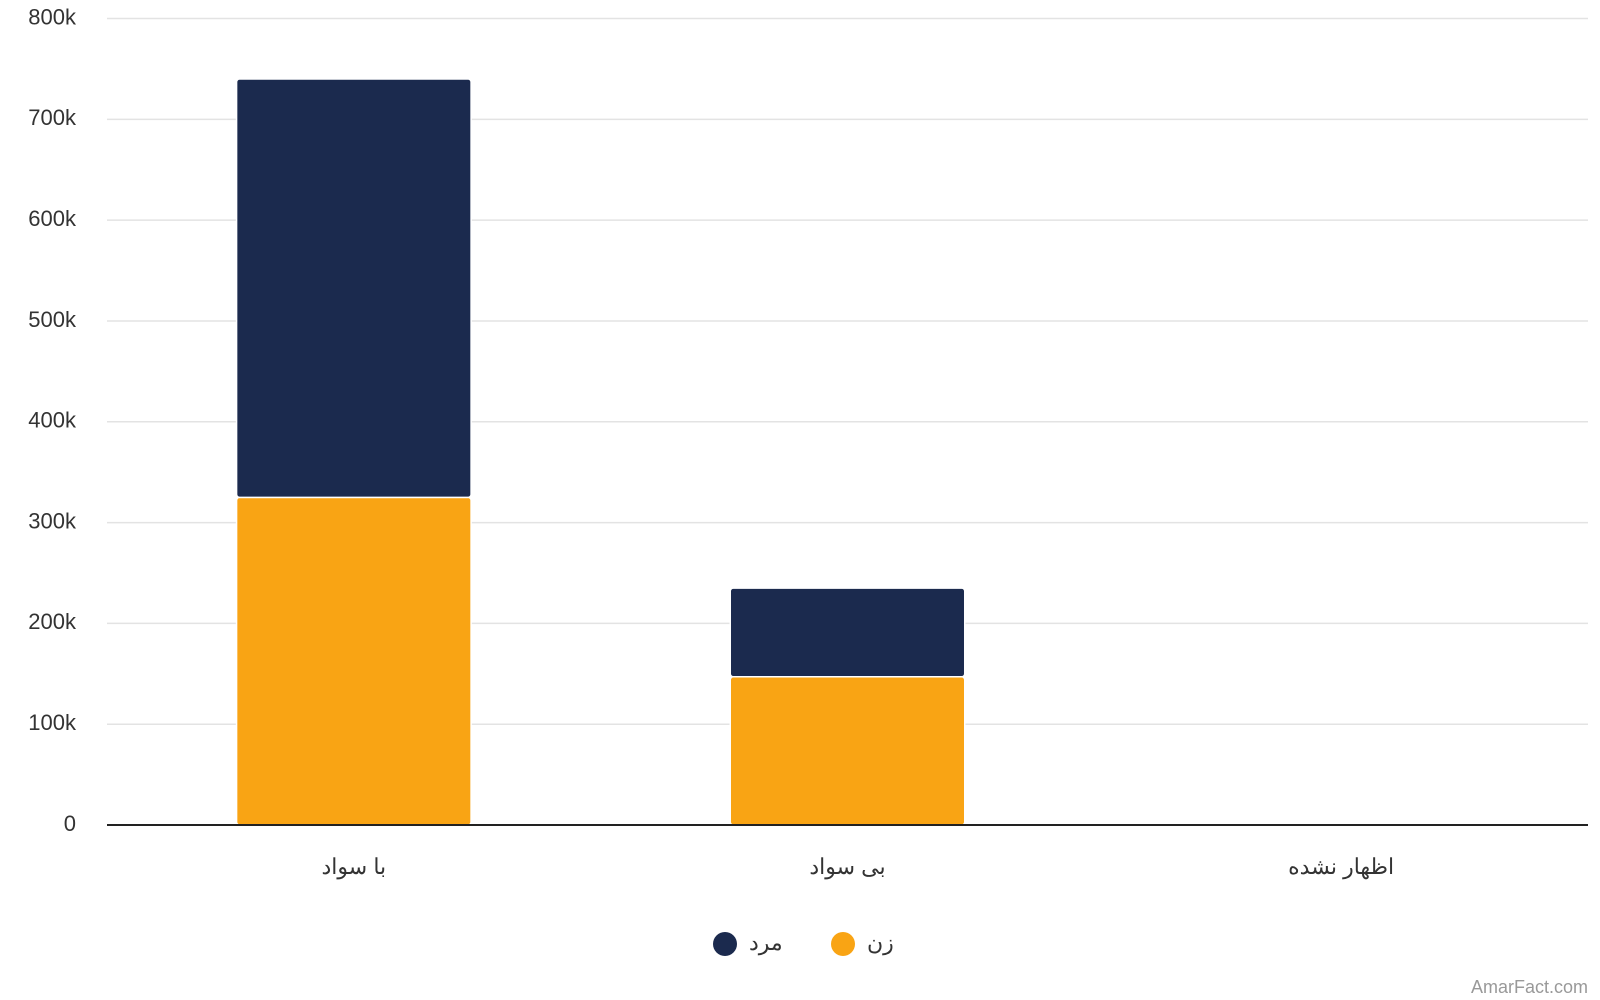 This screenshot has height=1000, width=1600. I want to click on x-tick-label: بی سواد, so click(847, 867).